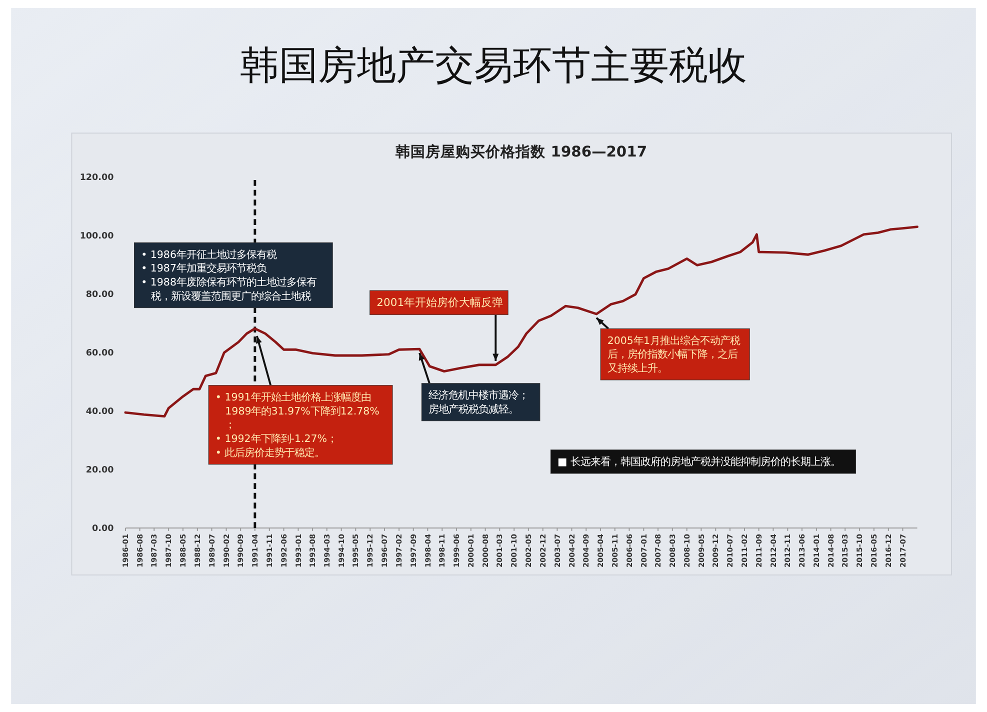 This screenshot has height=712, width=987. What do you see at coordinates (97, 237) in the screenshot?
I see `y-tick-label: 100.00` at bounding box center [97, 237].